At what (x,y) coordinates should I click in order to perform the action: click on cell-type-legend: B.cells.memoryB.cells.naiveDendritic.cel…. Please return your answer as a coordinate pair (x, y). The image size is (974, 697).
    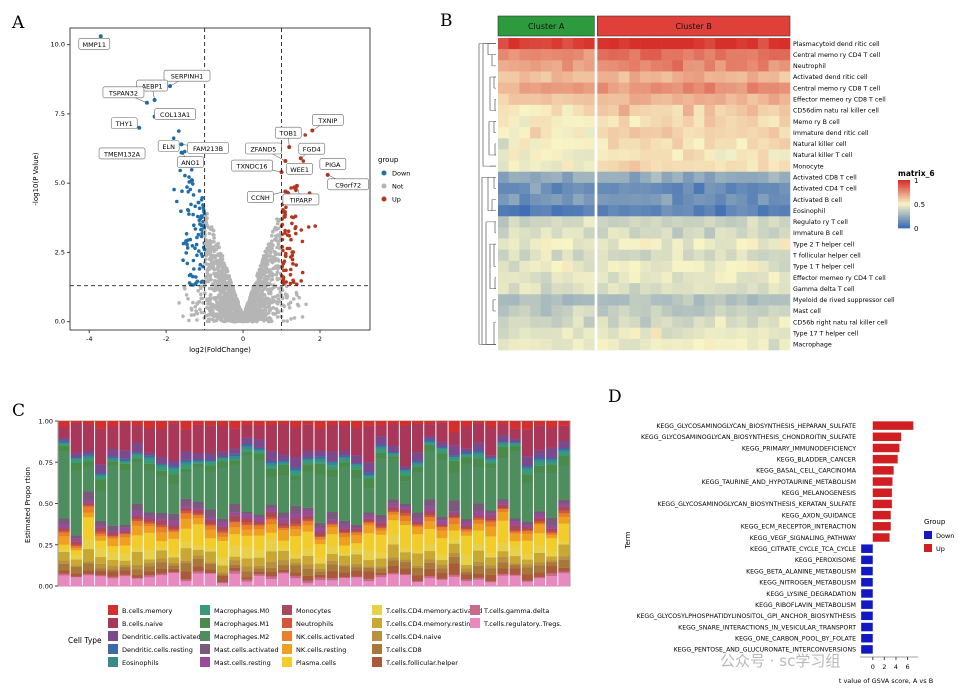
    Looking at the image, I should click on (335, 636).